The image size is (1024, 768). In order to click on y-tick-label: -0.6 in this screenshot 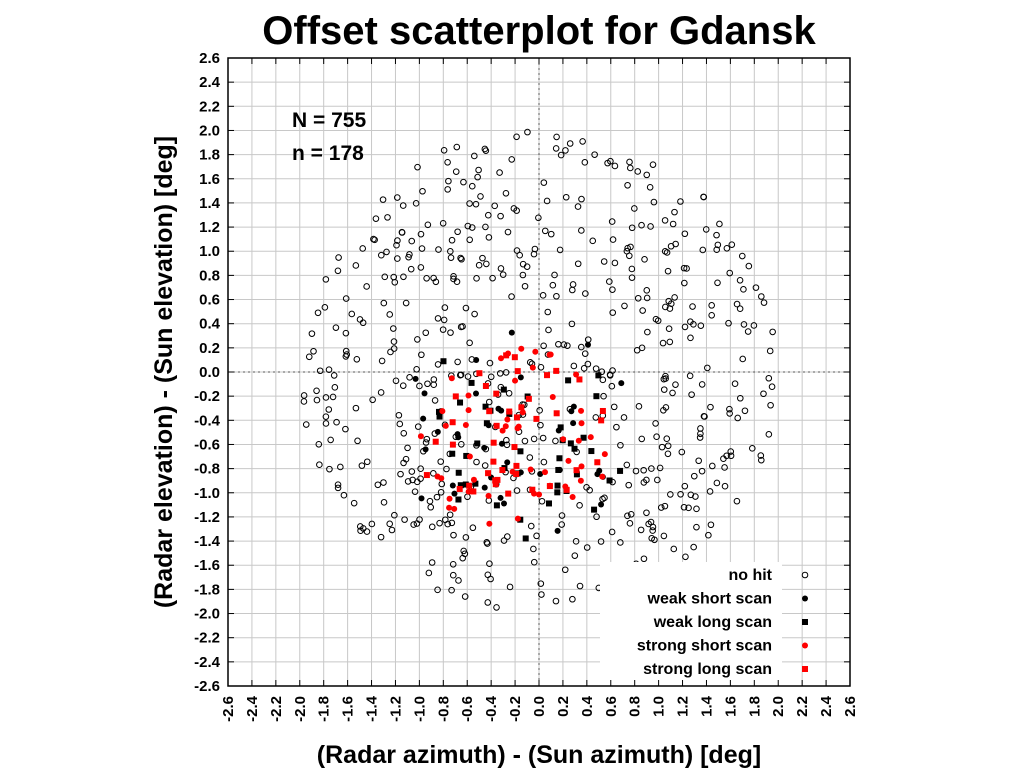, I will do `click(207, 444)`.